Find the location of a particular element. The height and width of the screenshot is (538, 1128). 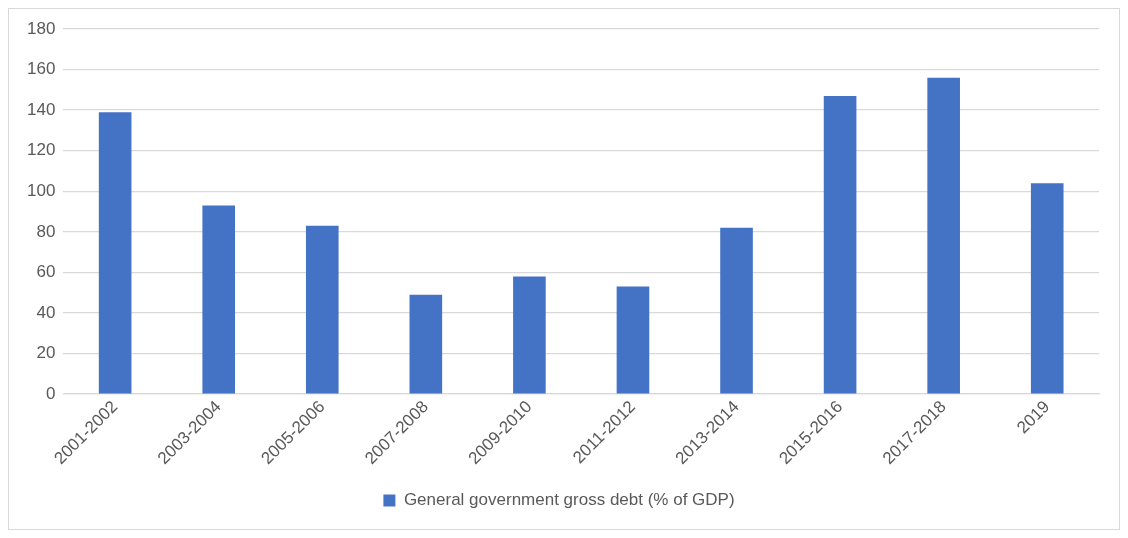

y-tick-label: 160 is located at coordinates (41, 69).